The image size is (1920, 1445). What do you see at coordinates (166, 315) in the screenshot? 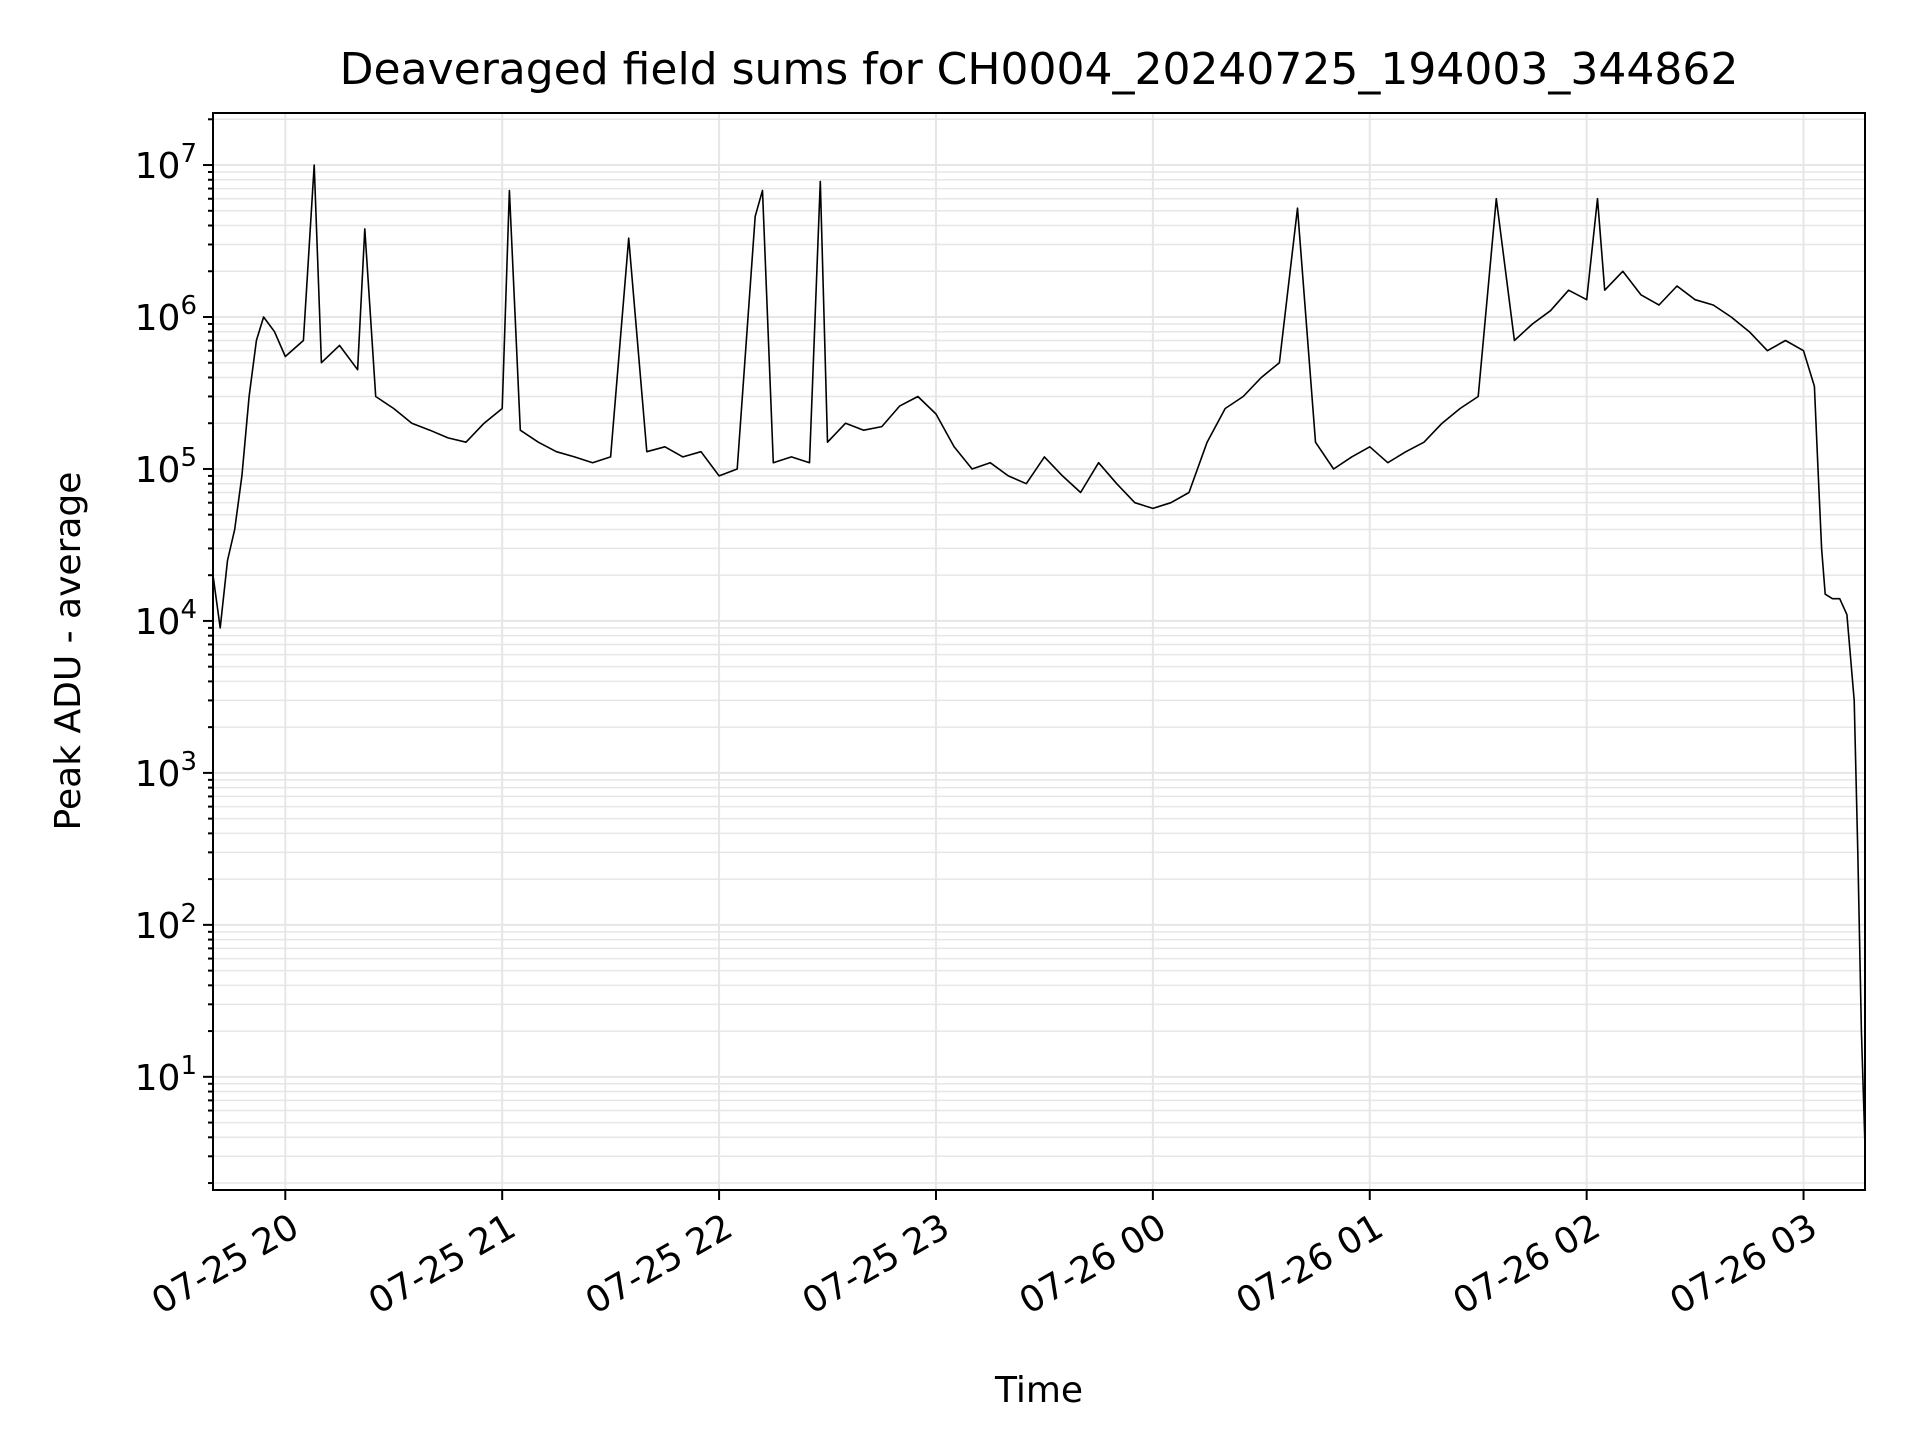
I see `y-tick-label: 10⁶` at bounding box center [166, 315].